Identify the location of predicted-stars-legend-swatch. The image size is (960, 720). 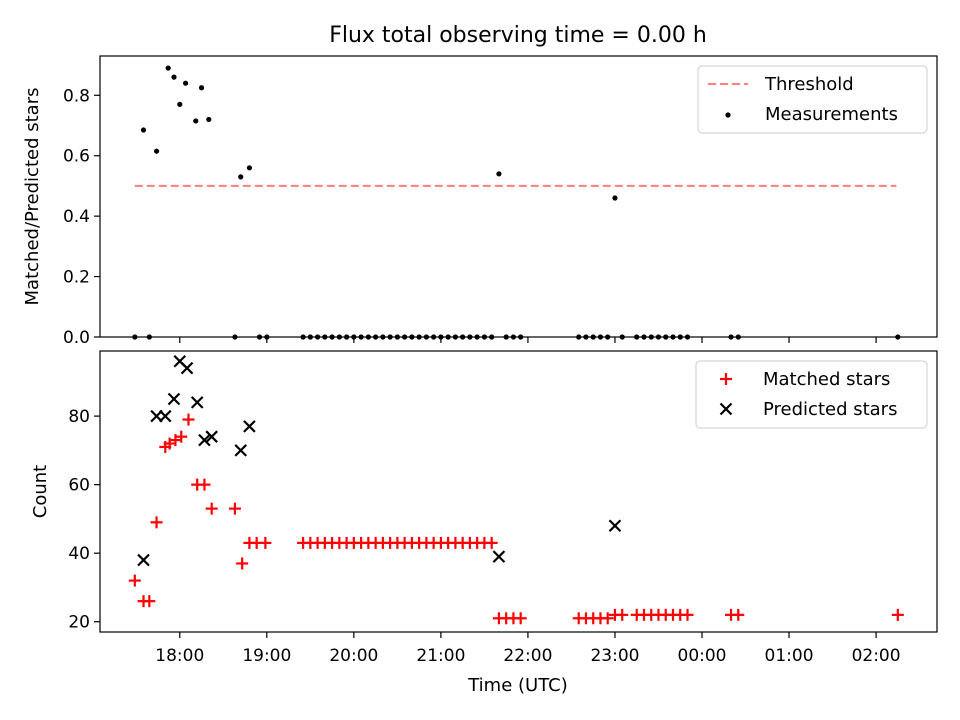
(726, 409).